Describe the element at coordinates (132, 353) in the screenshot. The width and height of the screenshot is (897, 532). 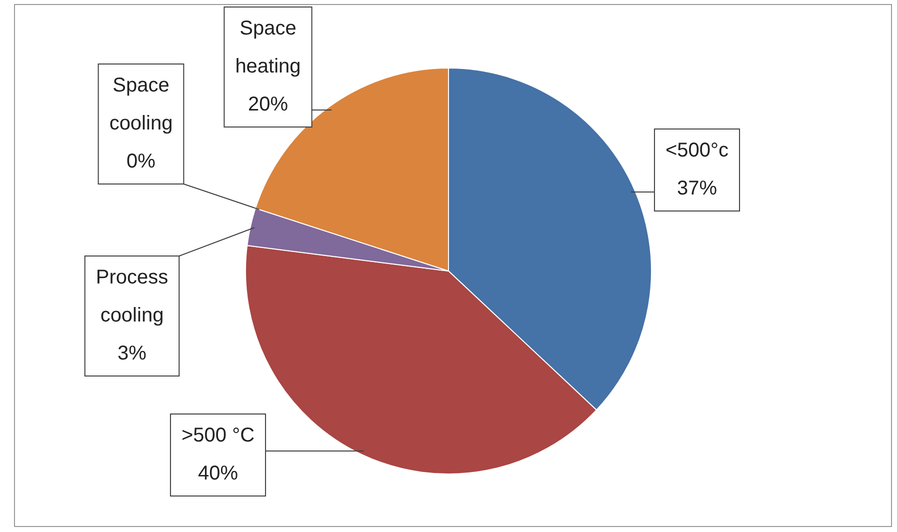
I see `data-label: 3%` at that location.